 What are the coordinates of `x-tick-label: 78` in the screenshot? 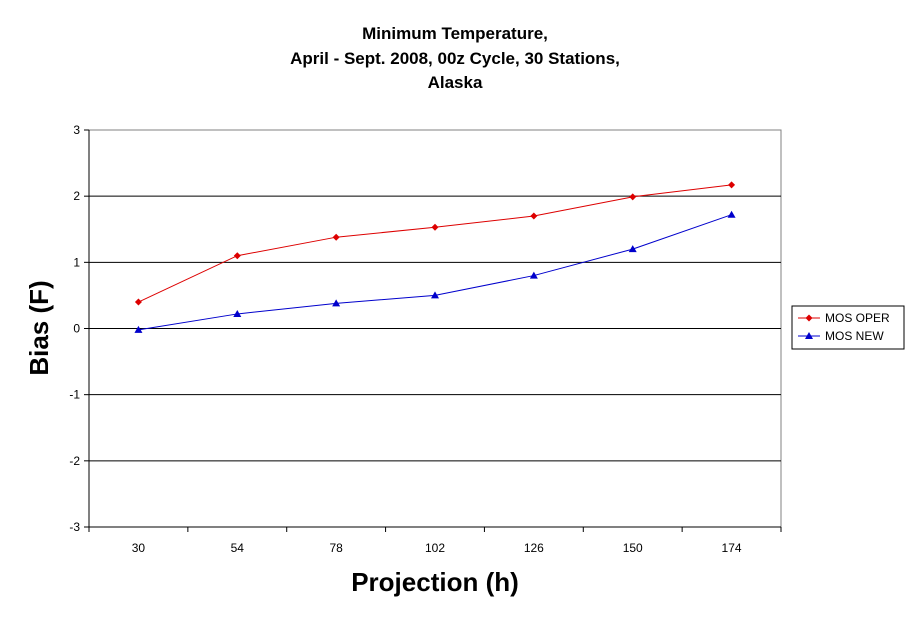 It's located at (336, 548).